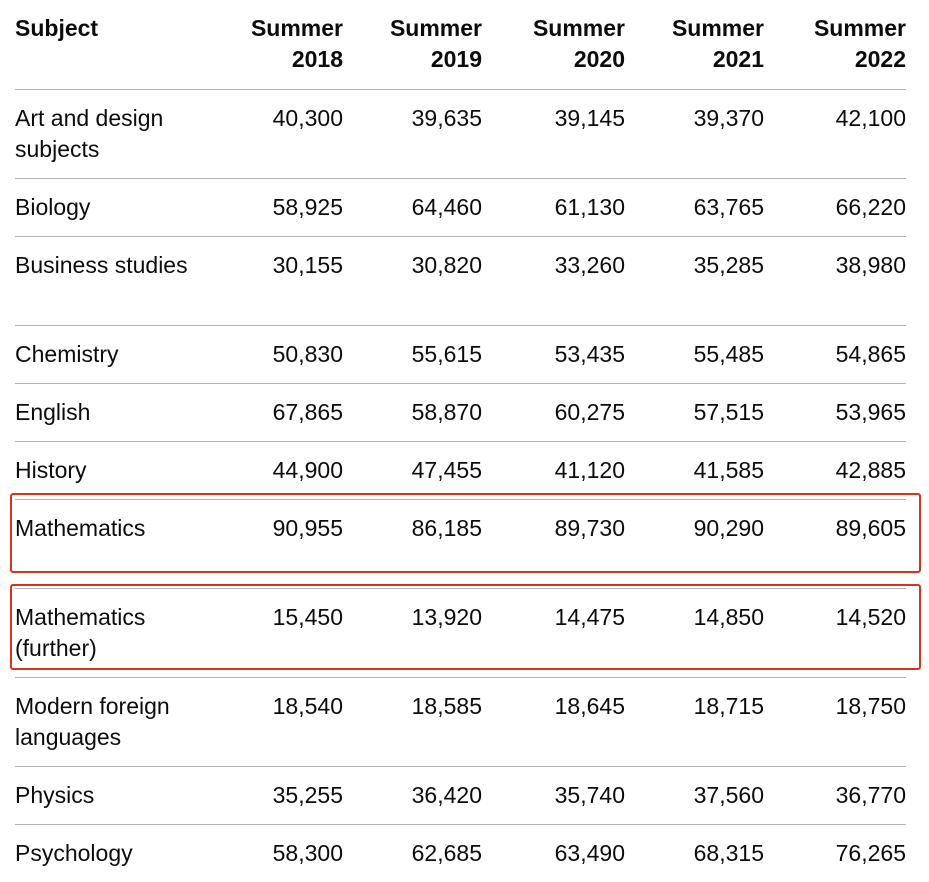 This screenshot has height=882, width=929. Describe the element at coordinates (835, 208) in the screenshot. I see `row-value: 66,220` at that location.